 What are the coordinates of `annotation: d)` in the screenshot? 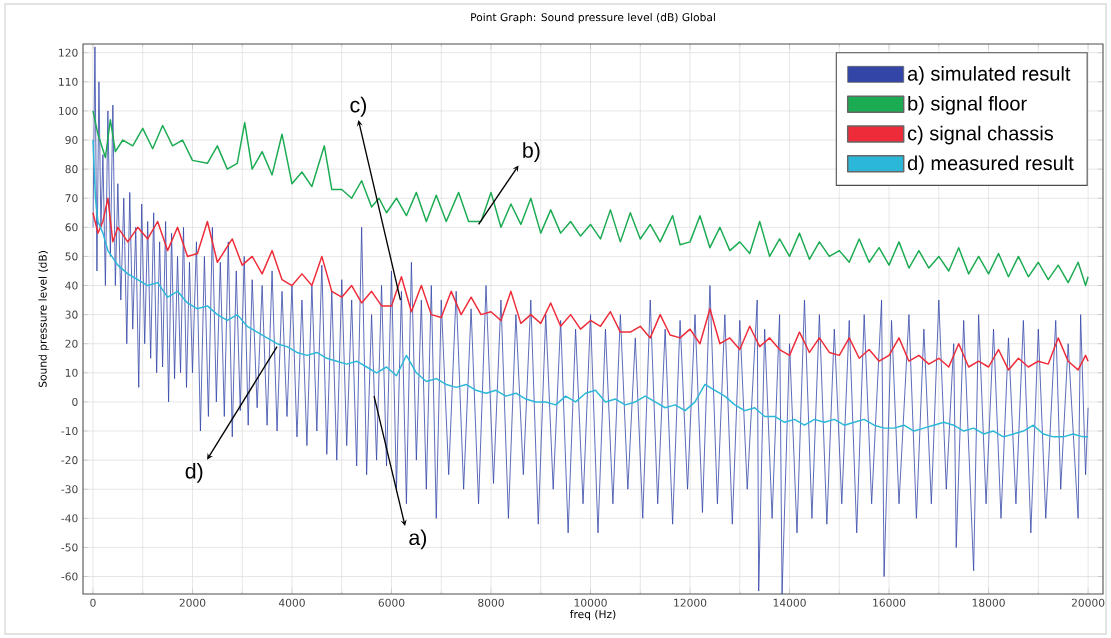 It's located at (194, 472).